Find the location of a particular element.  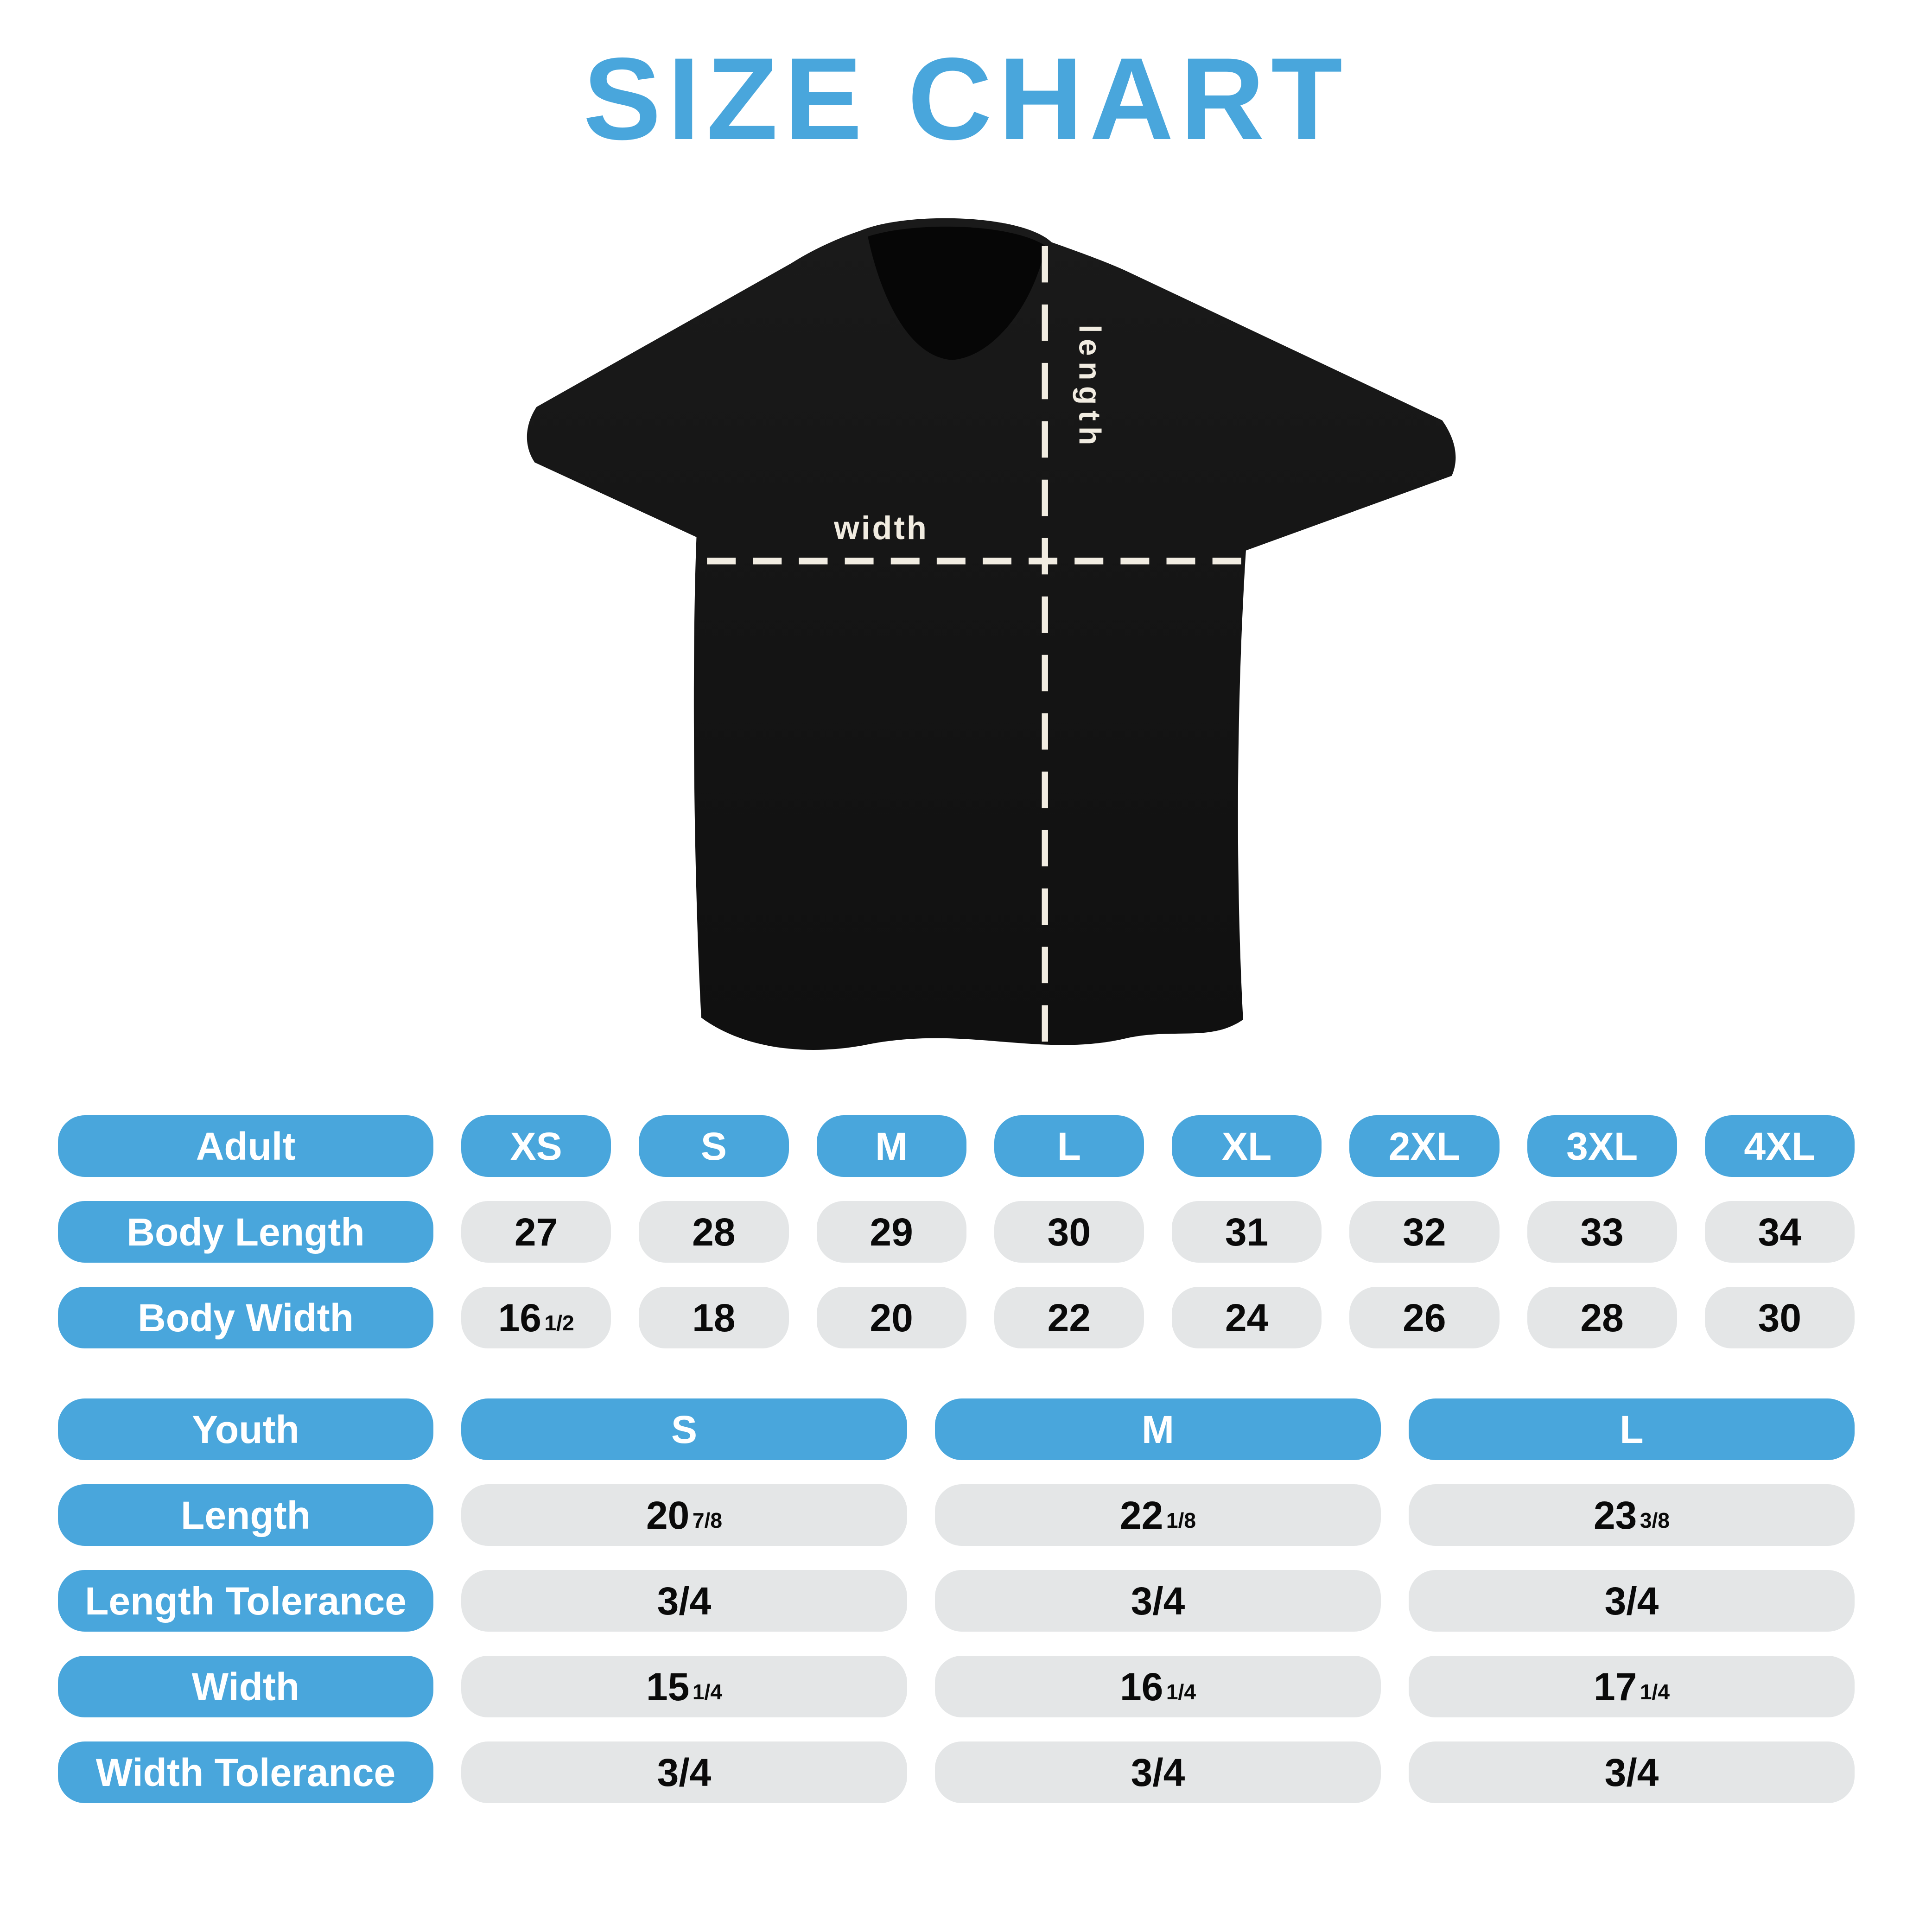

adult-size-header: 3XL is located at coordinates (1602, 1146).